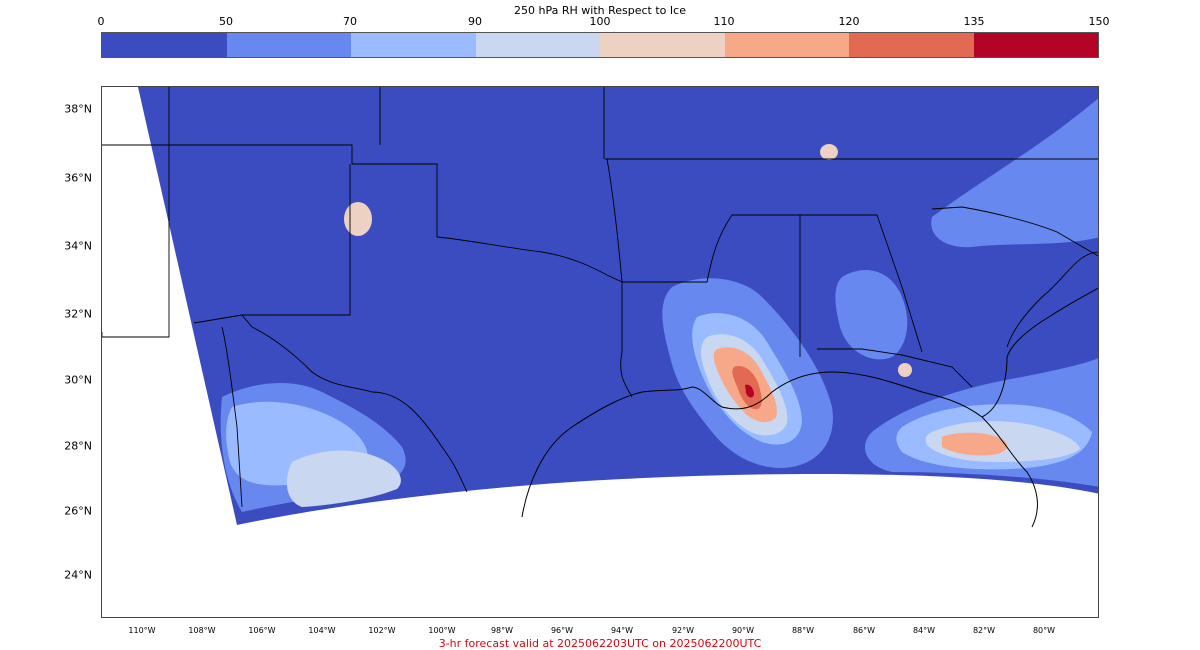  Describe the element at coordinates (829, 152) in the screenshot. I see `rh-area-tennessee-cell` at that location.